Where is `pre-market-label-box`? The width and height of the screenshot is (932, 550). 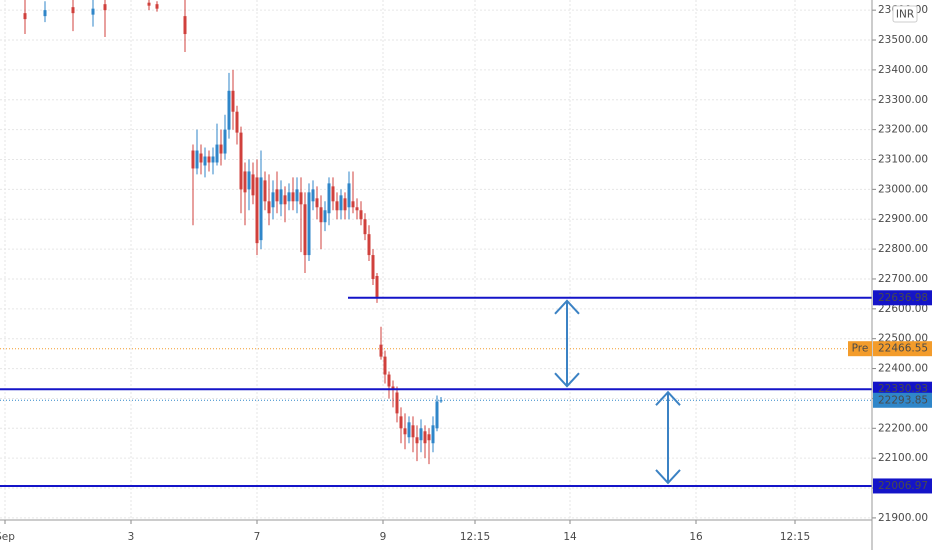
pre-market-label-box is located at coordinates (902, 349).